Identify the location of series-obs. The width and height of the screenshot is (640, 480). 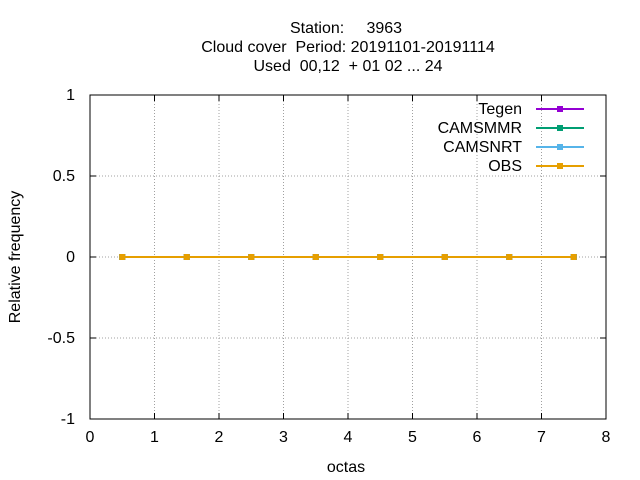
(348, 257).